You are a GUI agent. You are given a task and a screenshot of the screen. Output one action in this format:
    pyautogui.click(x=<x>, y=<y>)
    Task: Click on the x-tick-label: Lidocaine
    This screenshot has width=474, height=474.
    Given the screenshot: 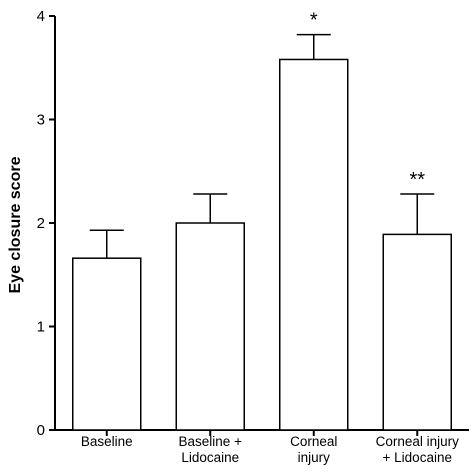 What is the action you would take?
    pyautogui.click(x=210, y=457)
    